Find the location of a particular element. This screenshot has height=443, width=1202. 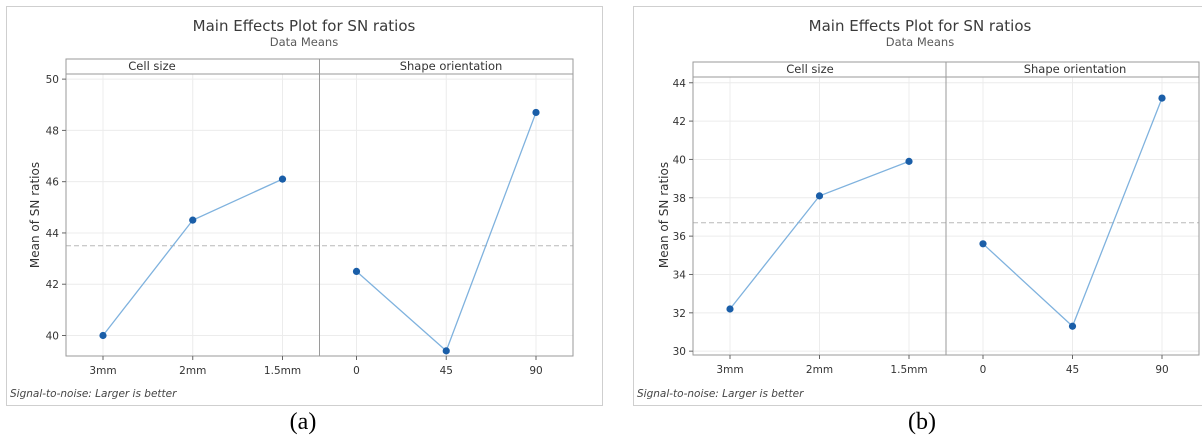

y-tick-label: 34 is located at coordinates (680, 275).